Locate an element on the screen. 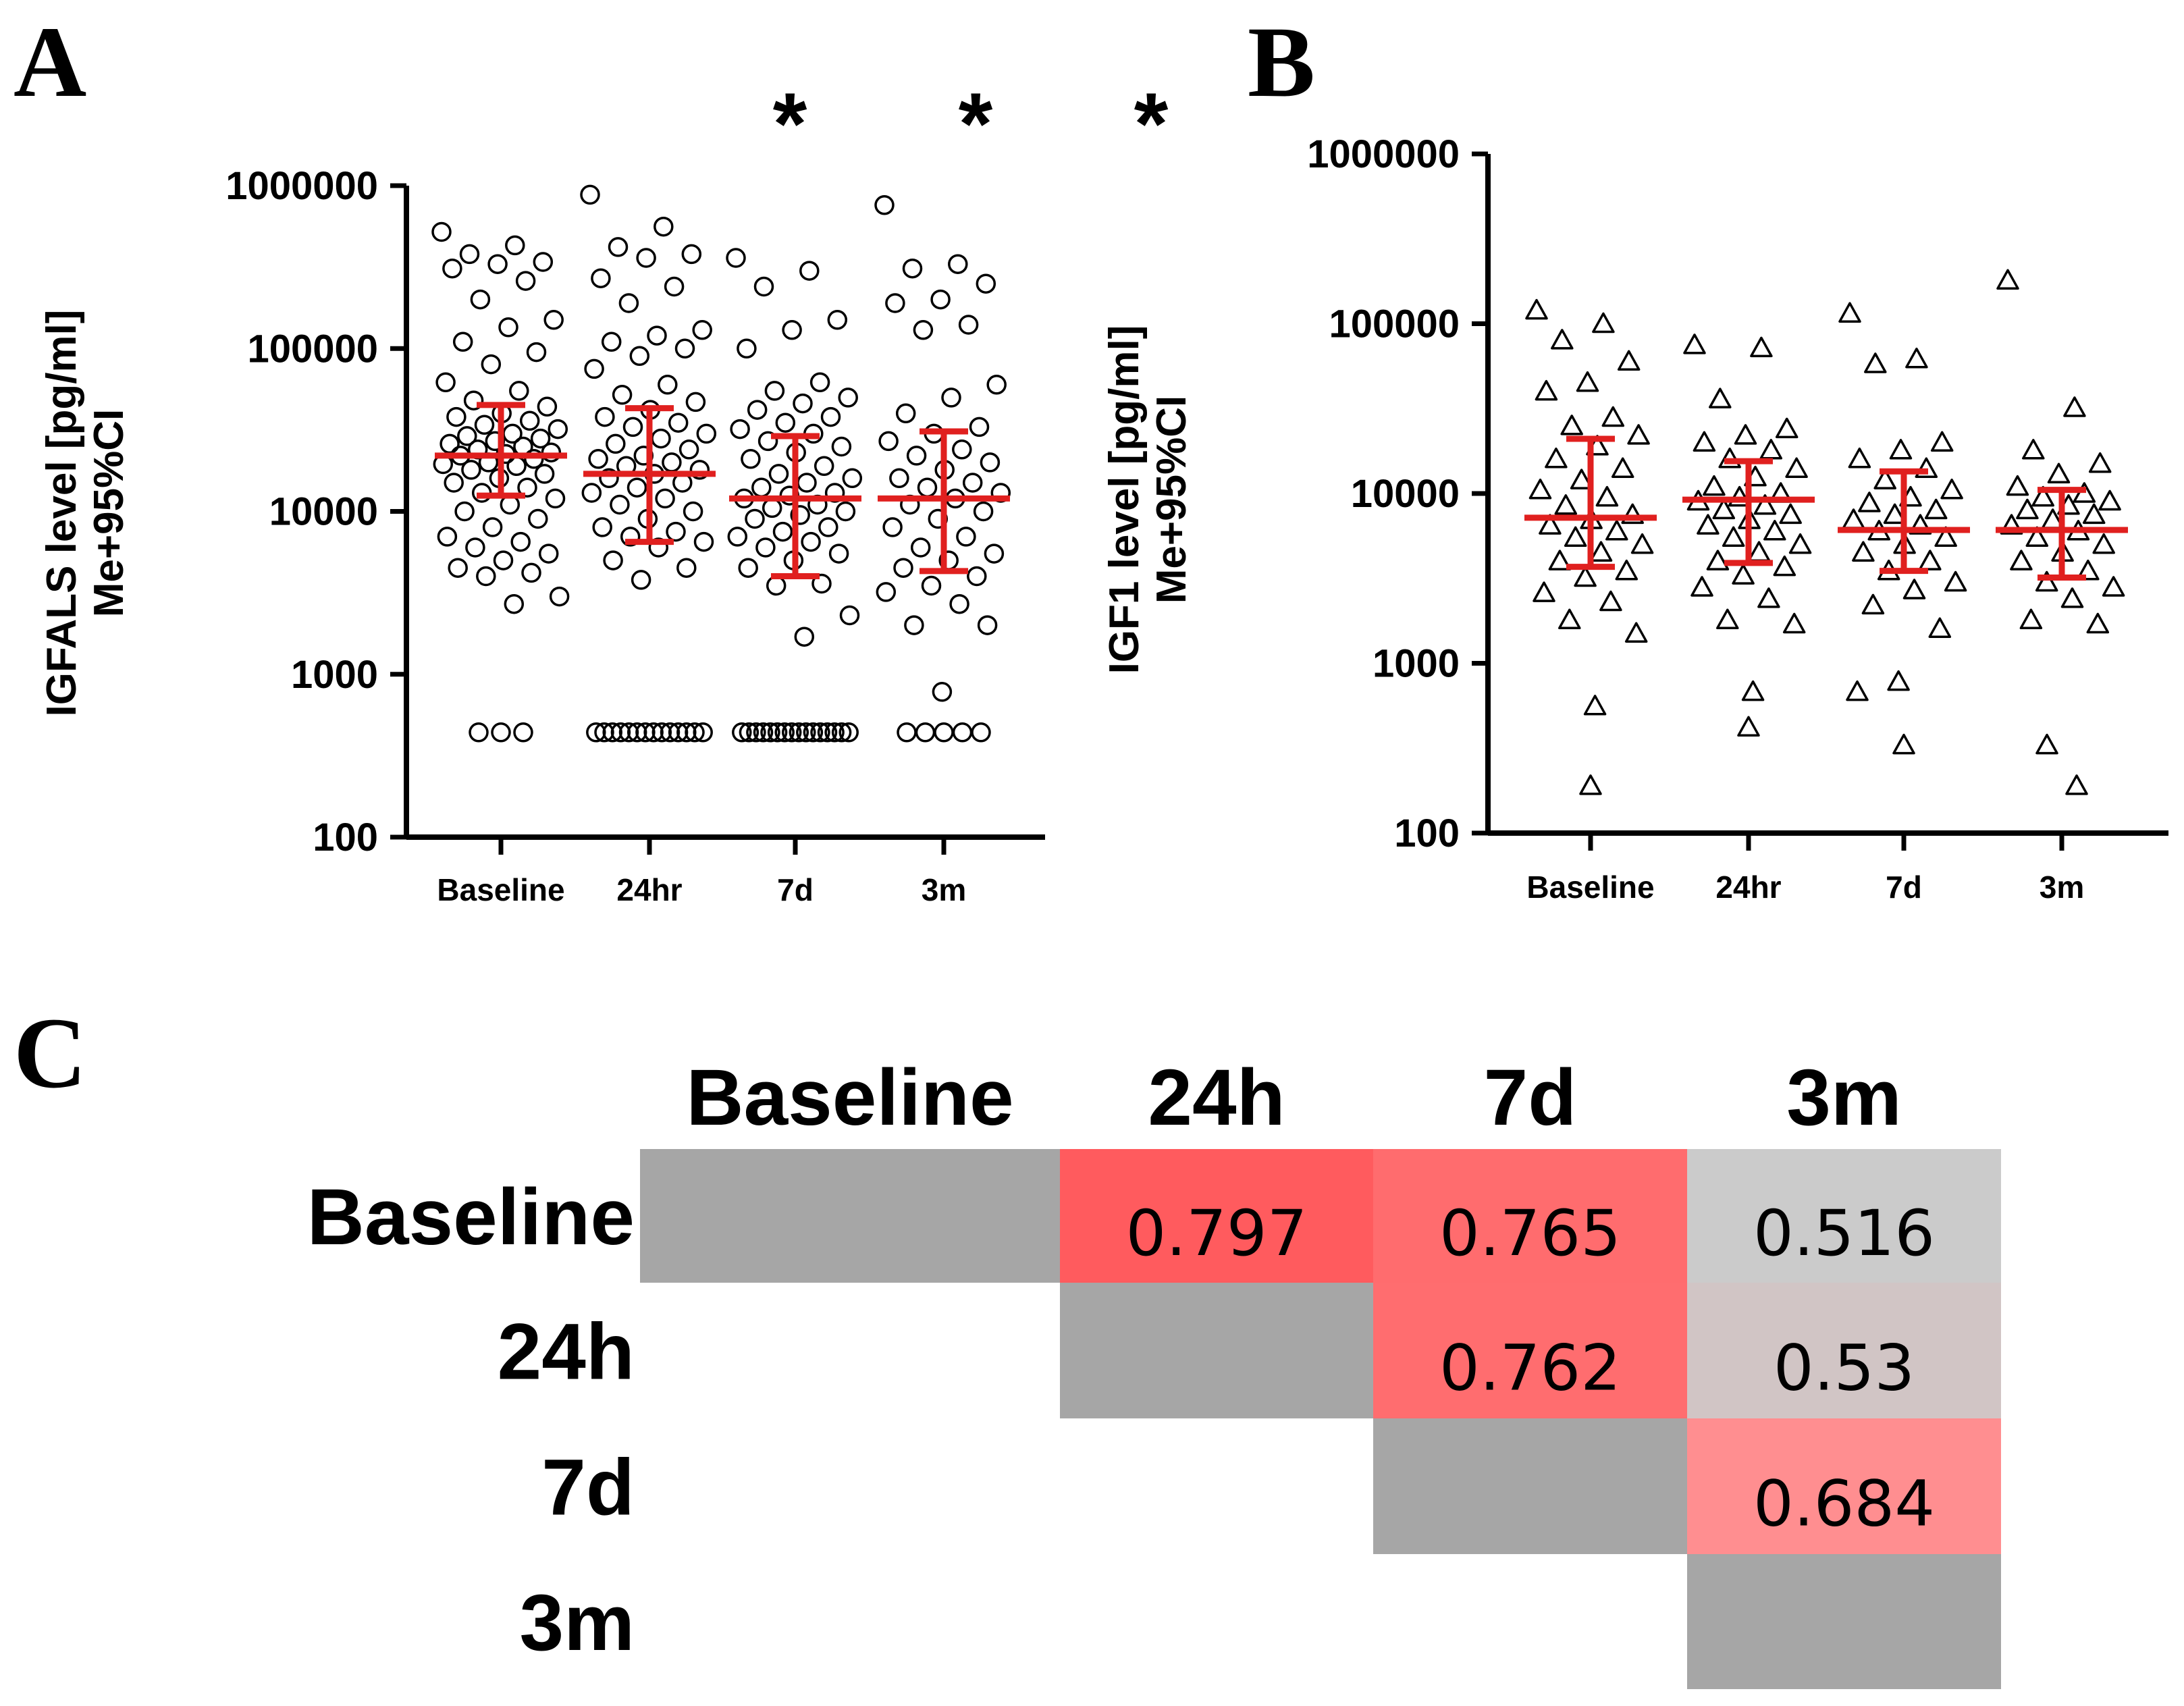  chart-a-ytick-label: 1000000 is located at coordinates (301, 186).